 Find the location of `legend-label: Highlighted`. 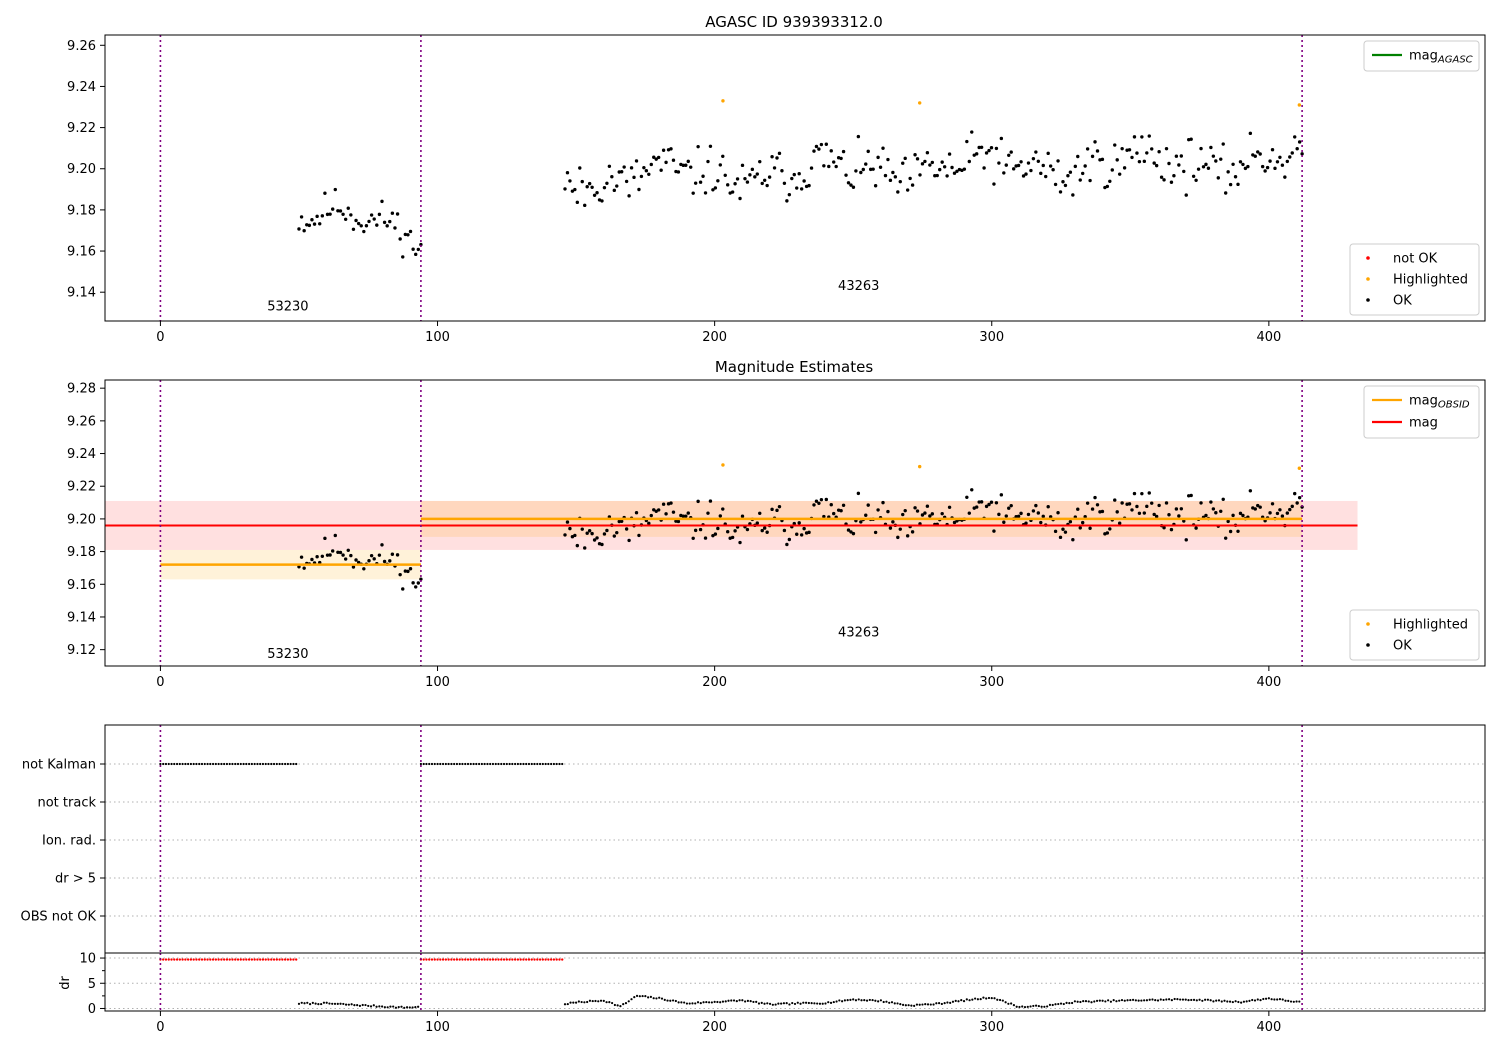

legend-label: Highlighted is located at coordinates (1430, 280).